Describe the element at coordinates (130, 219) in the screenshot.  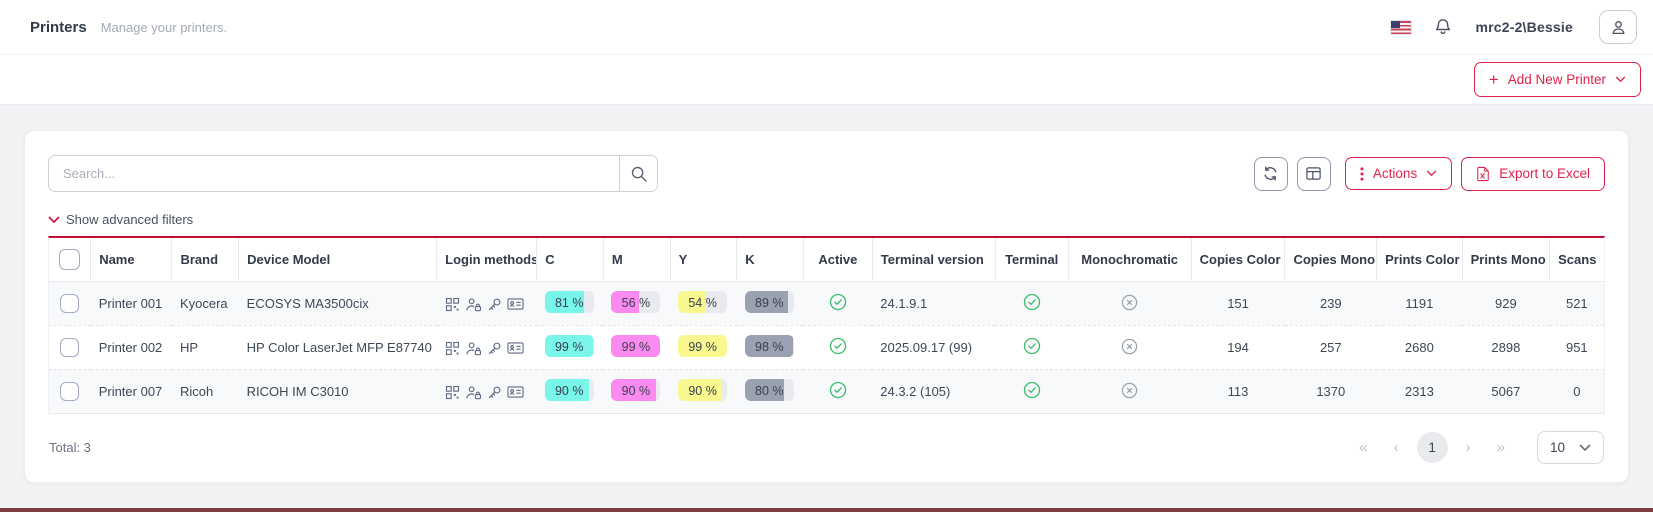
I see `show-advanced-filters-label: Show advanced filters` at that location.